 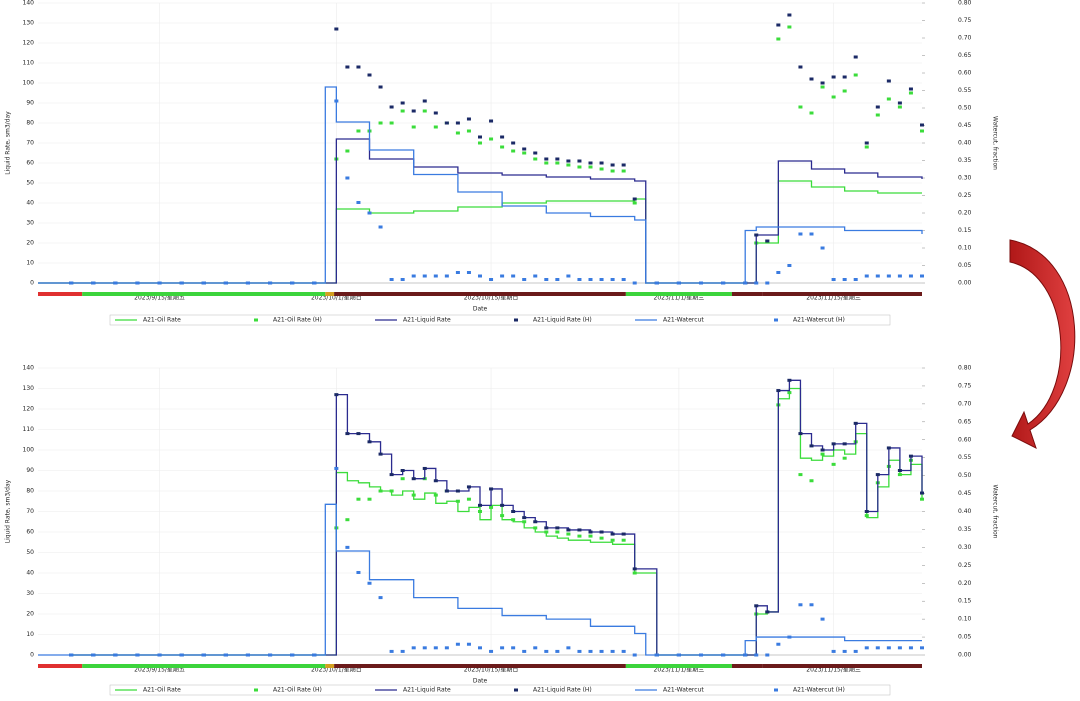 What do you see at coordinates (965, 421) in the screenshot?
I see `y2-tick-label: 0.65` at bounding box center [965, 421].